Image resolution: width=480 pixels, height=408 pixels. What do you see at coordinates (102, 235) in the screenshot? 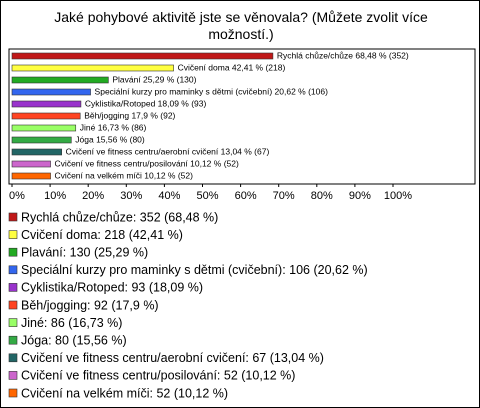
I see `legend-label: Cvičení doma: 218 (42,41 %)` at bounding box center [102, 235].